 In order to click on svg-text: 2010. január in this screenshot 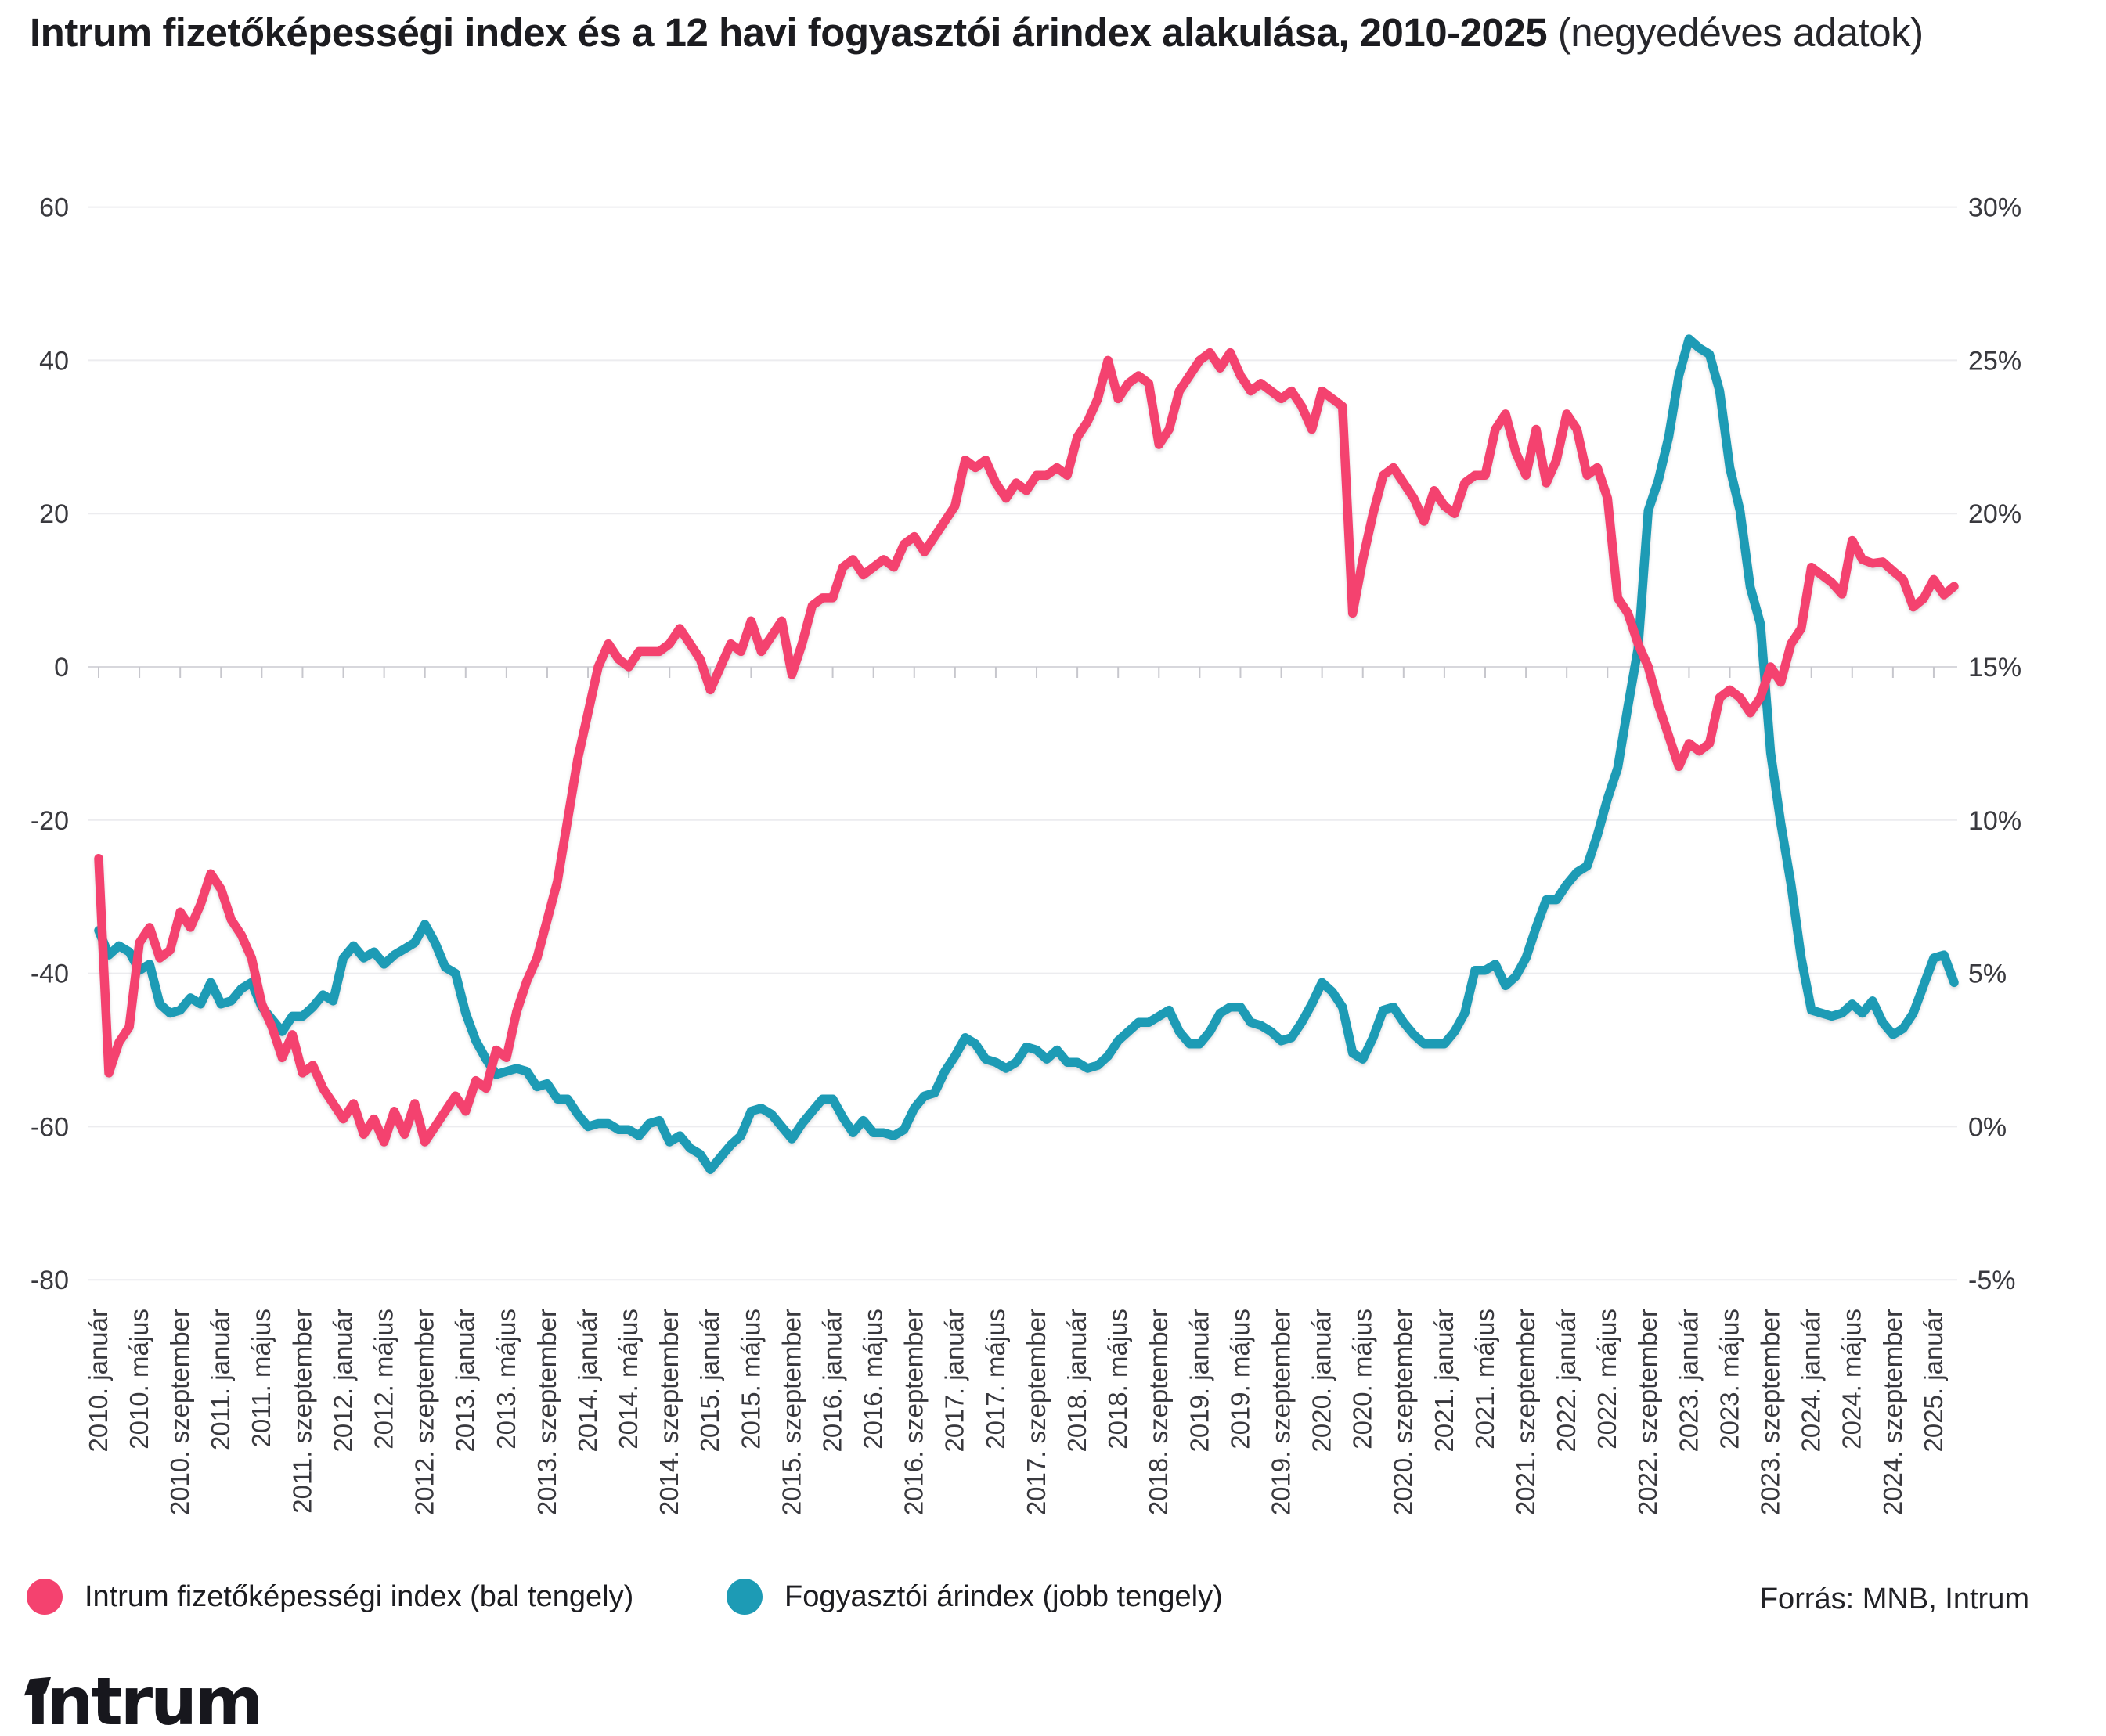, I will do `click(99, 1380)`.